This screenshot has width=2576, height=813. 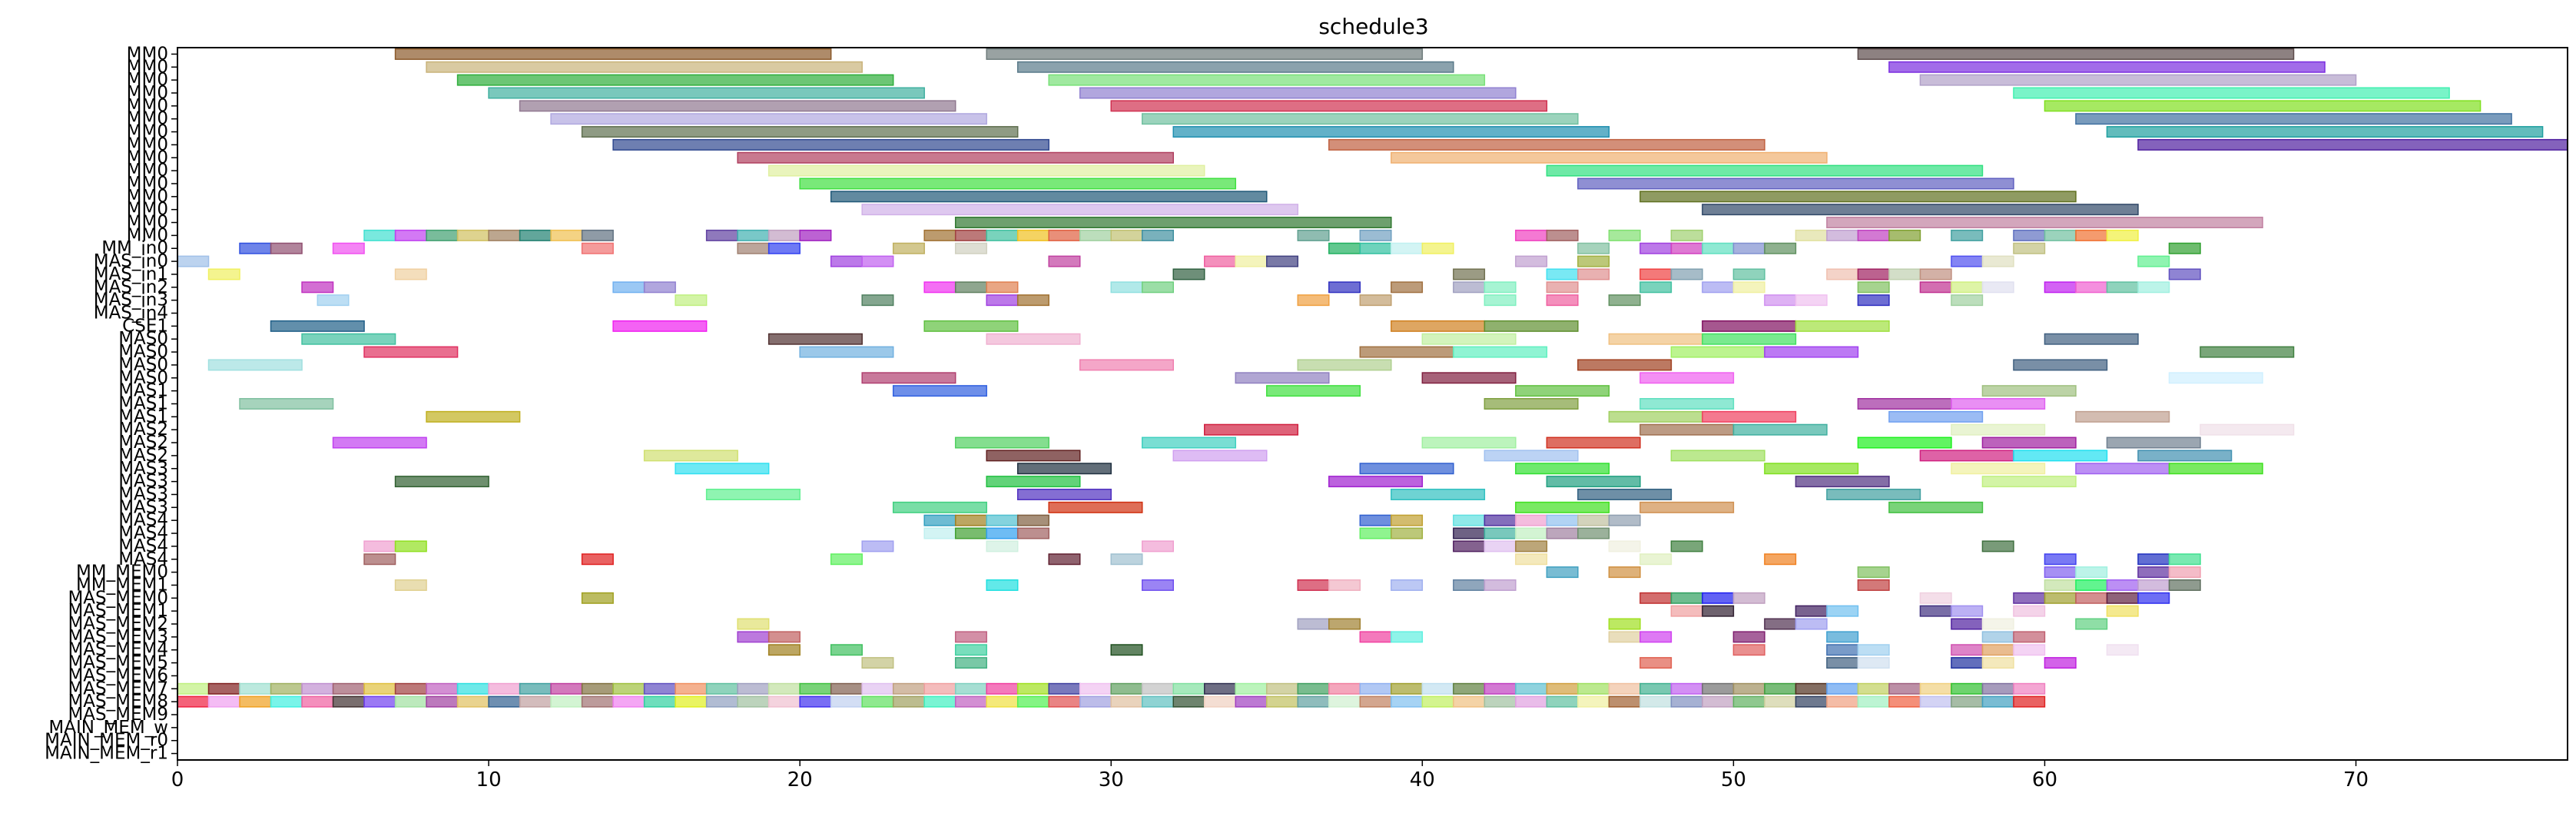 I want to click on y-tick-label: MAS0, so click(x=143, y=378).